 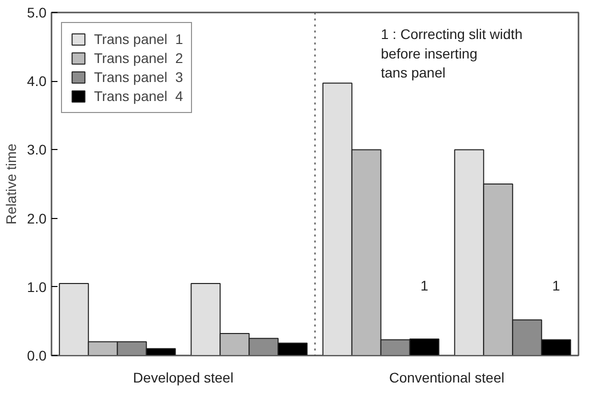 What do you see at coordinates (37, 356) in the screenshot?
I see `y-tick-label: 0.0` at bounding box center [37, 356].